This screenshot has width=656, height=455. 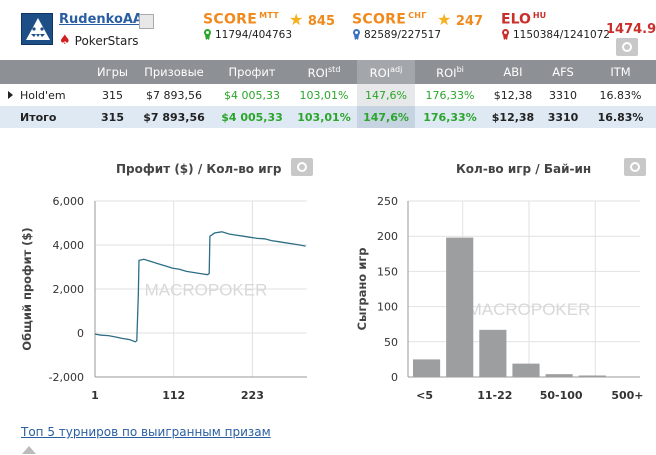 I want to click on score-sng-title-text: SCORE, so click(x=379, y=19).